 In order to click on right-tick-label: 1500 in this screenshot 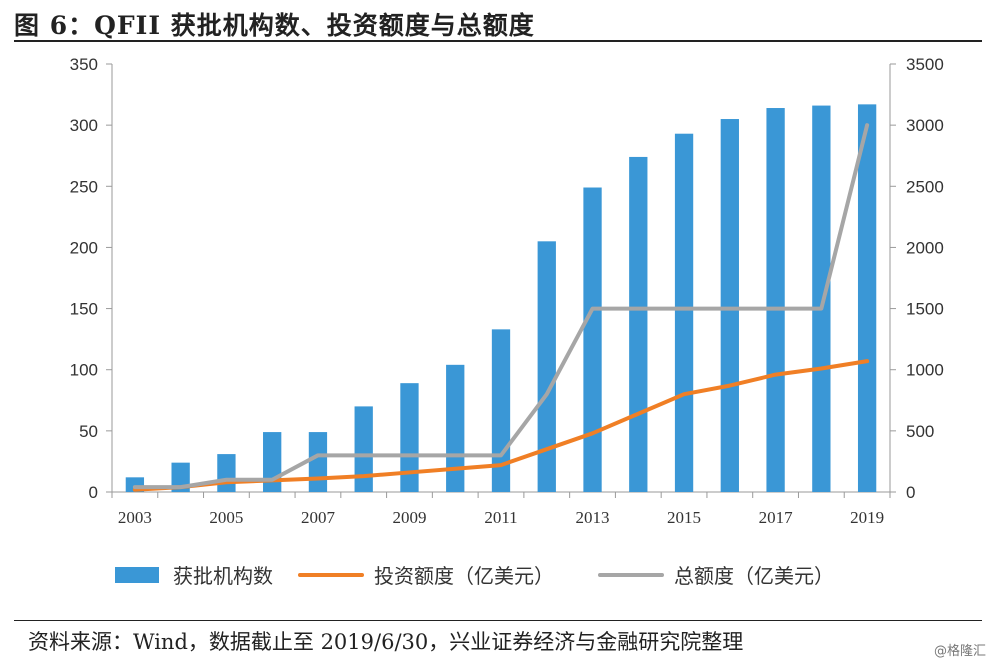, I will do `click(925, 309)`.